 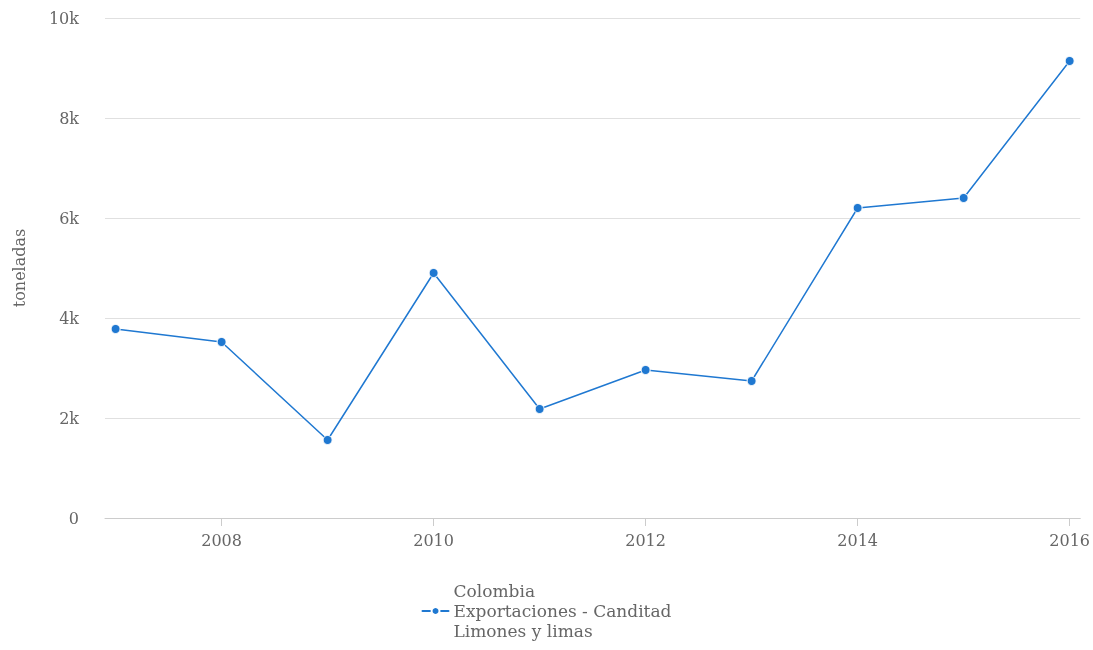 I want to click on y-axis-title: toneladas, so click(x=19, y=268).